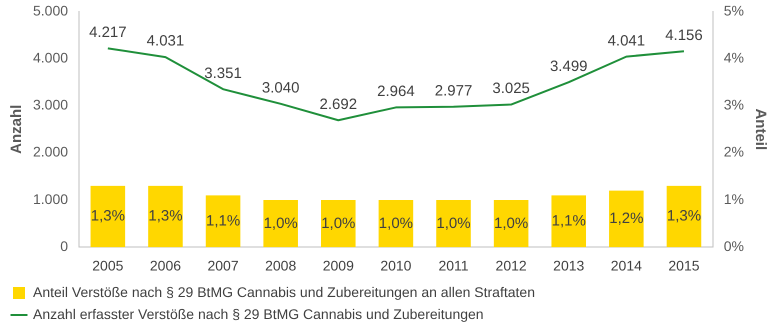  What do you see at coordinates (734, 246) in the screenshot?
I see `y2-tick-label: 0%` at bounding box center [734, 246].